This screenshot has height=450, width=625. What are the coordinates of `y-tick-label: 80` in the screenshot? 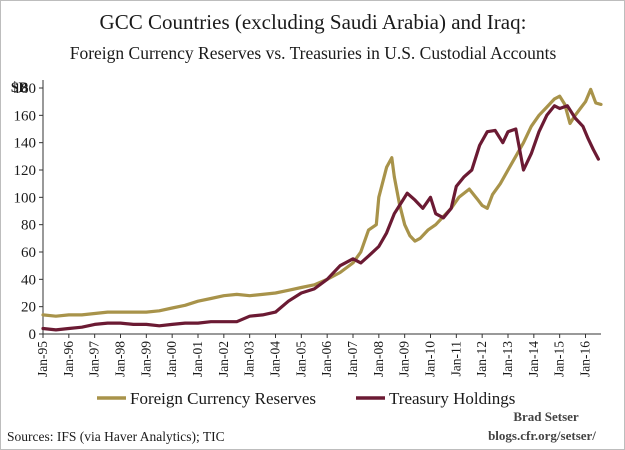 It's located at (28, 226).